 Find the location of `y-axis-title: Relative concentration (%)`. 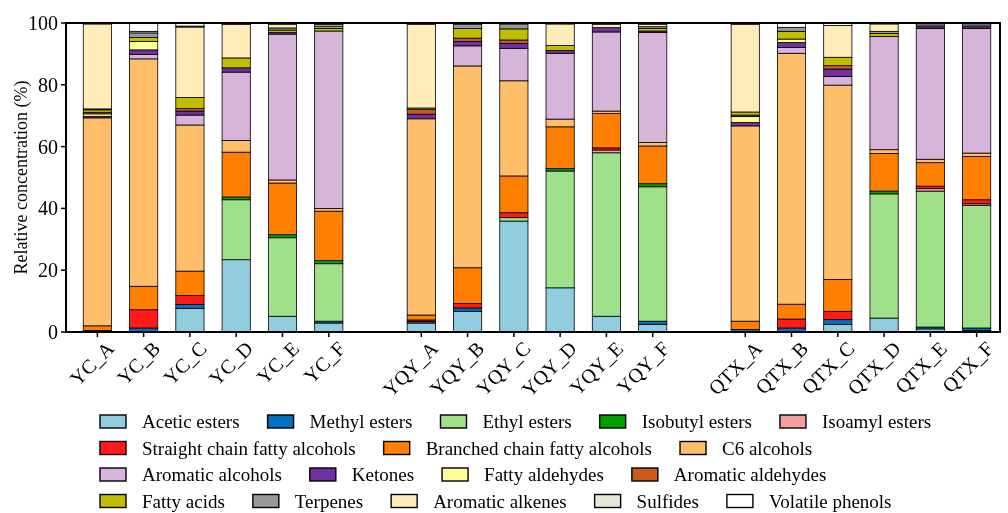

y-axis-title: Relative concentration (%) is located at coordinates (21, 177).